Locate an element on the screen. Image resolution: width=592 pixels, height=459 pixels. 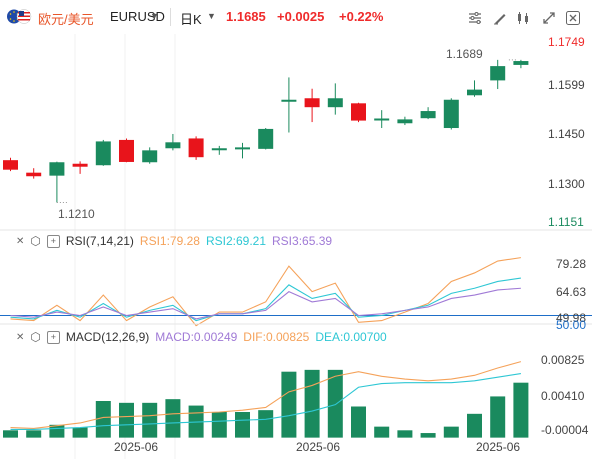
pair-name-cn: 欧元/美元 is located at coordinates (66, 19).